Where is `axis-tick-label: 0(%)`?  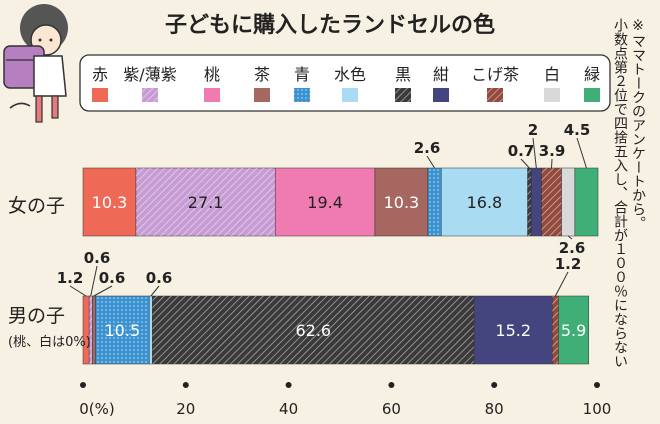
axis-tick-label: 0(%) is located at coordinates (97, 409).